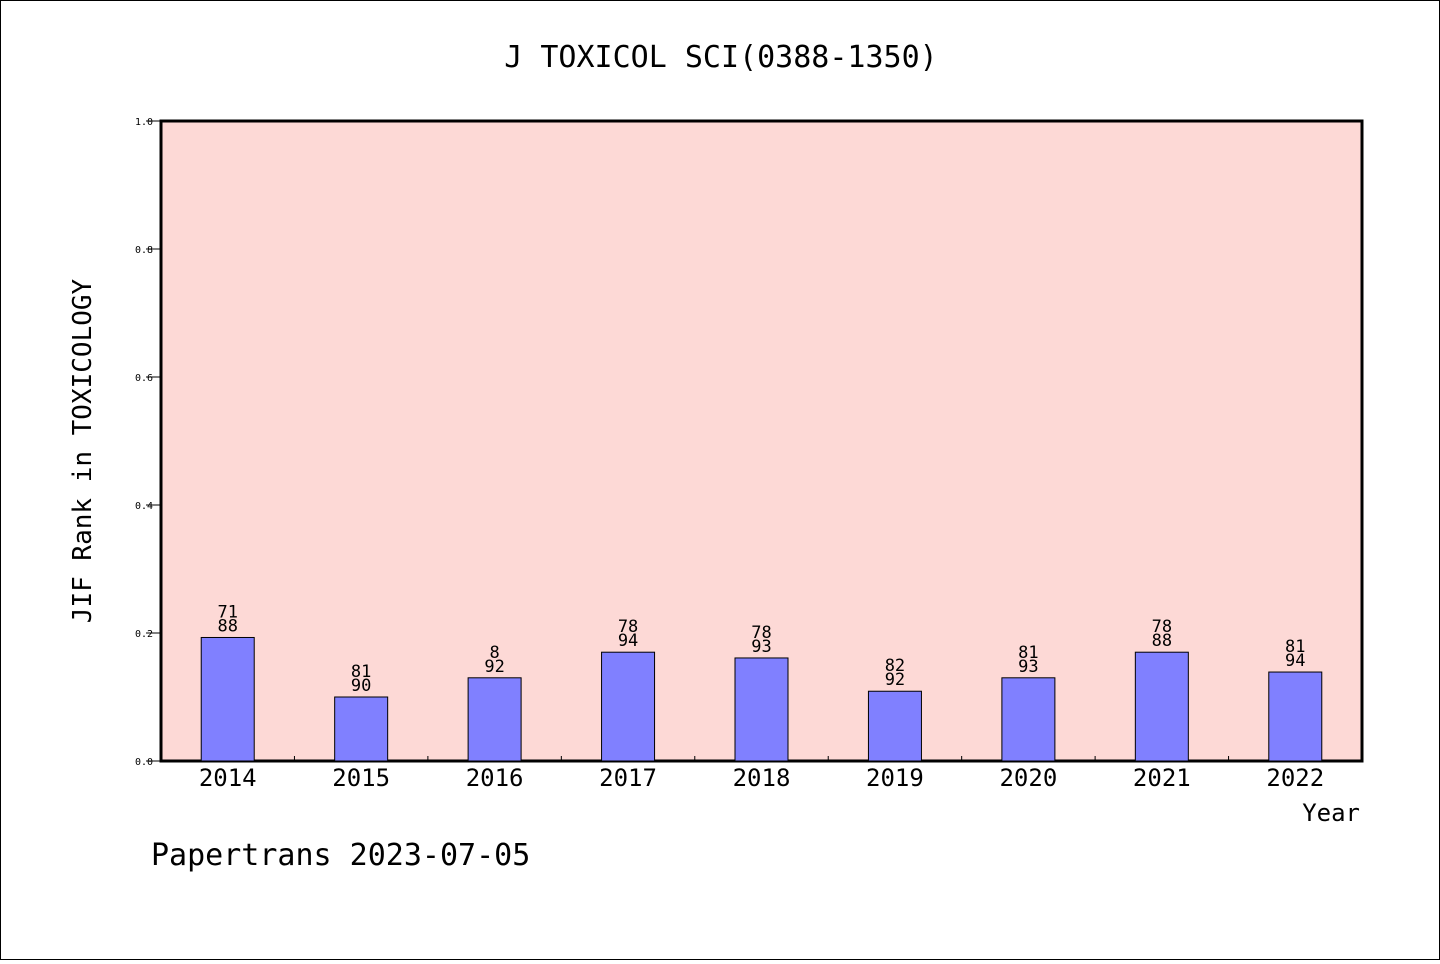 The image size is (1440, 964). Describe the element at coordinates (144, 506) in the screenshot. I see `y-tick-label: 0.4` at that location.